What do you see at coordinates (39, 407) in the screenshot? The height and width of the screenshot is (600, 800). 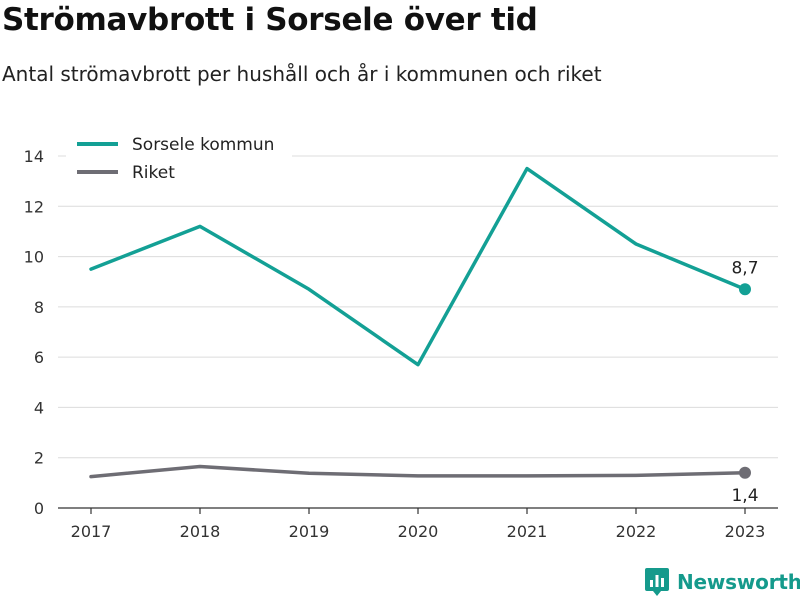 I see `y-tick-label: 4` at bounding box center [39, 407].